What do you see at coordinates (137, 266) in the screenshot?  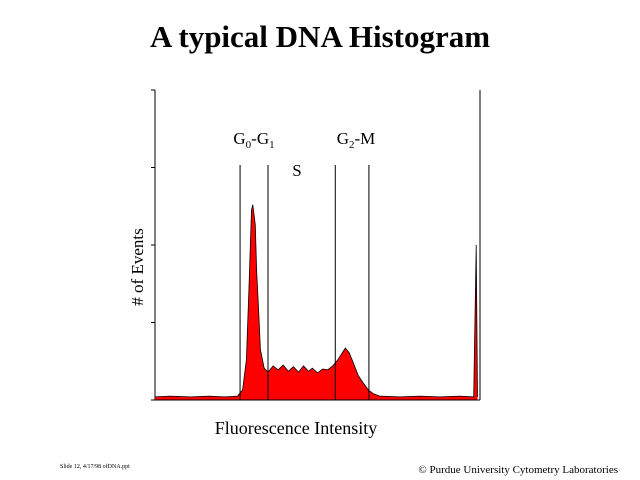 I see `y-axis-label: # of Events` at bounding box center [137, 266].